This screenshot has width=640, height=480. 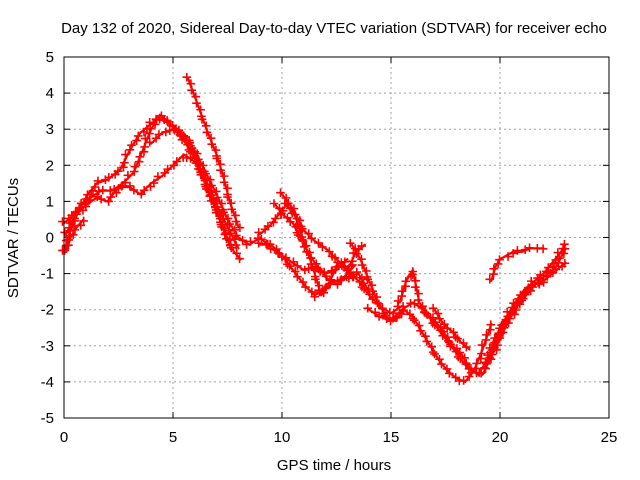 I want to click on y-tick-label: -2, so click(x=47, y=310).